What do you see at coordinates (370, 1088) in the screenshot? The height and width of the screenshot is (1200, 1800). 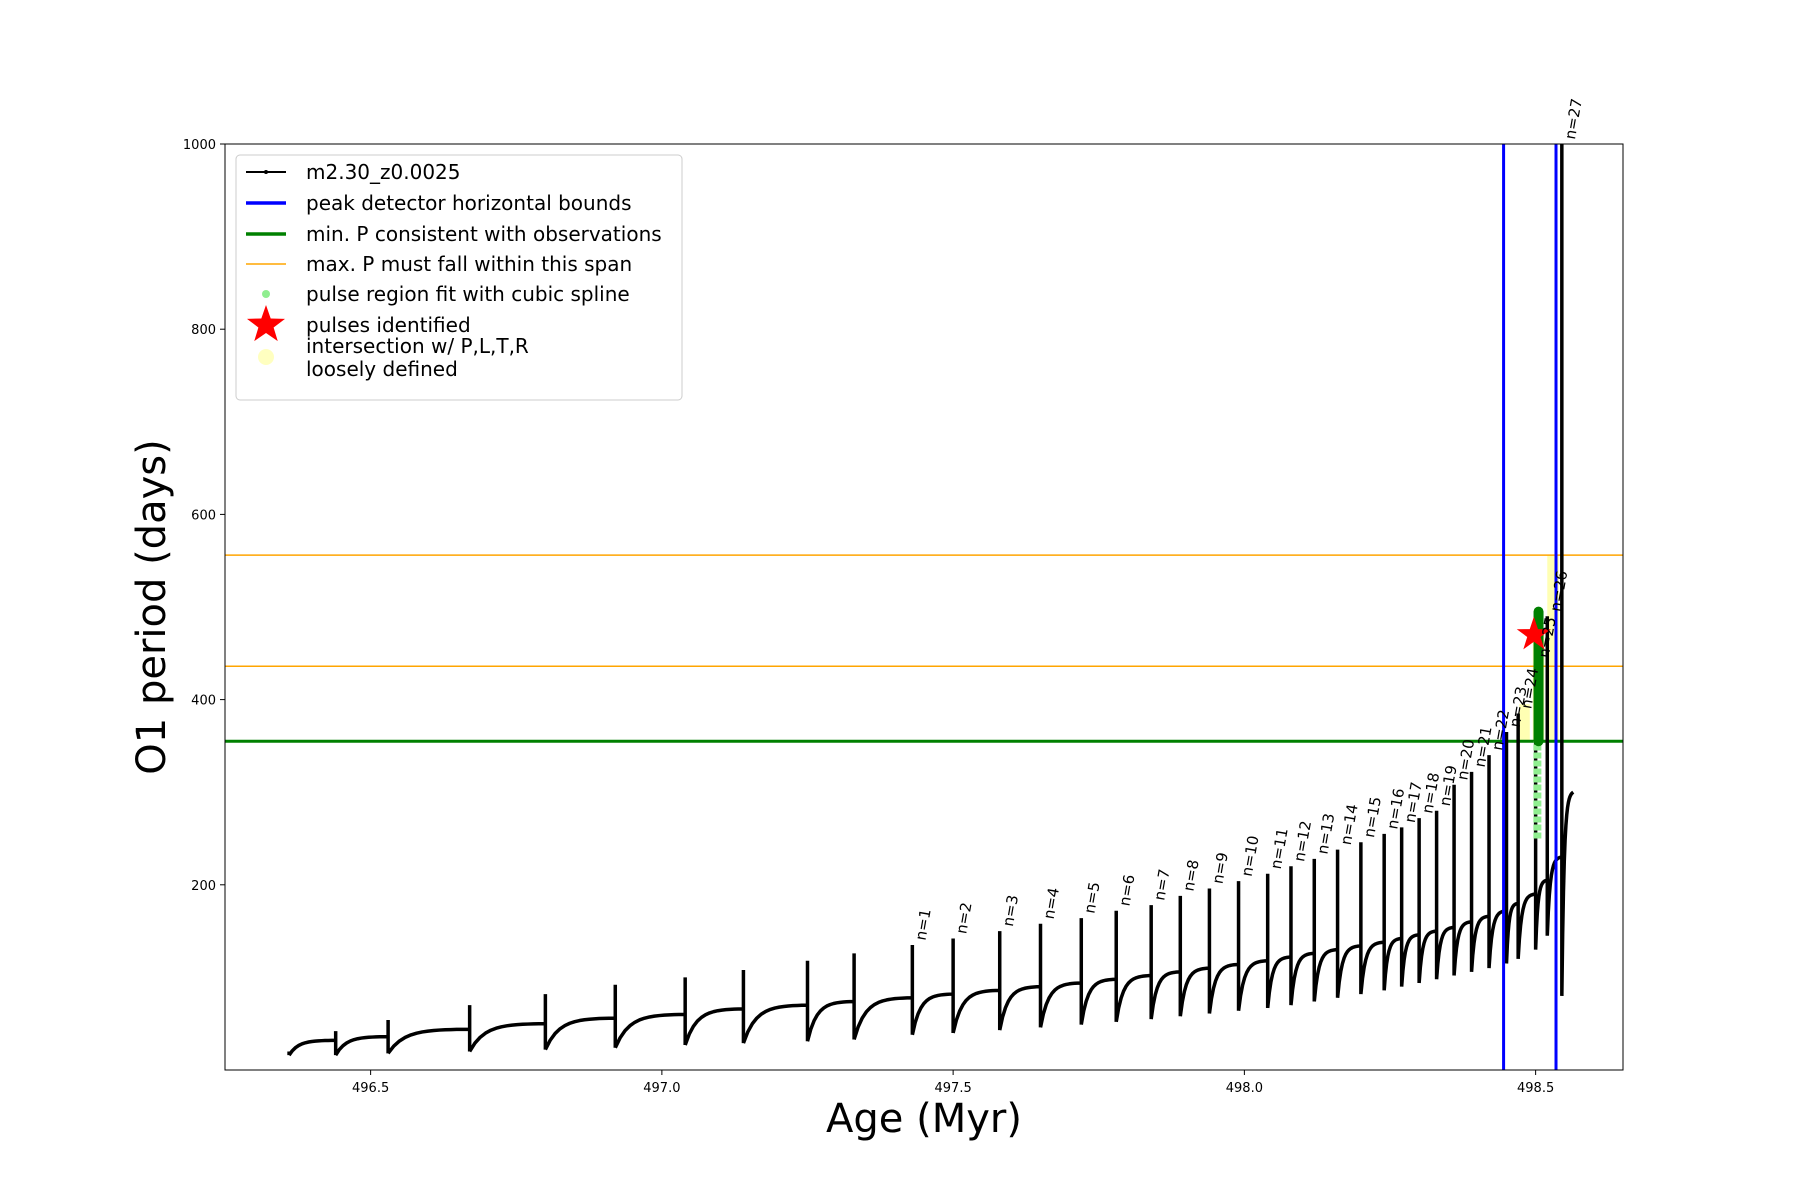 I see `x-tick-label: 496.5` at bounding box center [370, 1088].